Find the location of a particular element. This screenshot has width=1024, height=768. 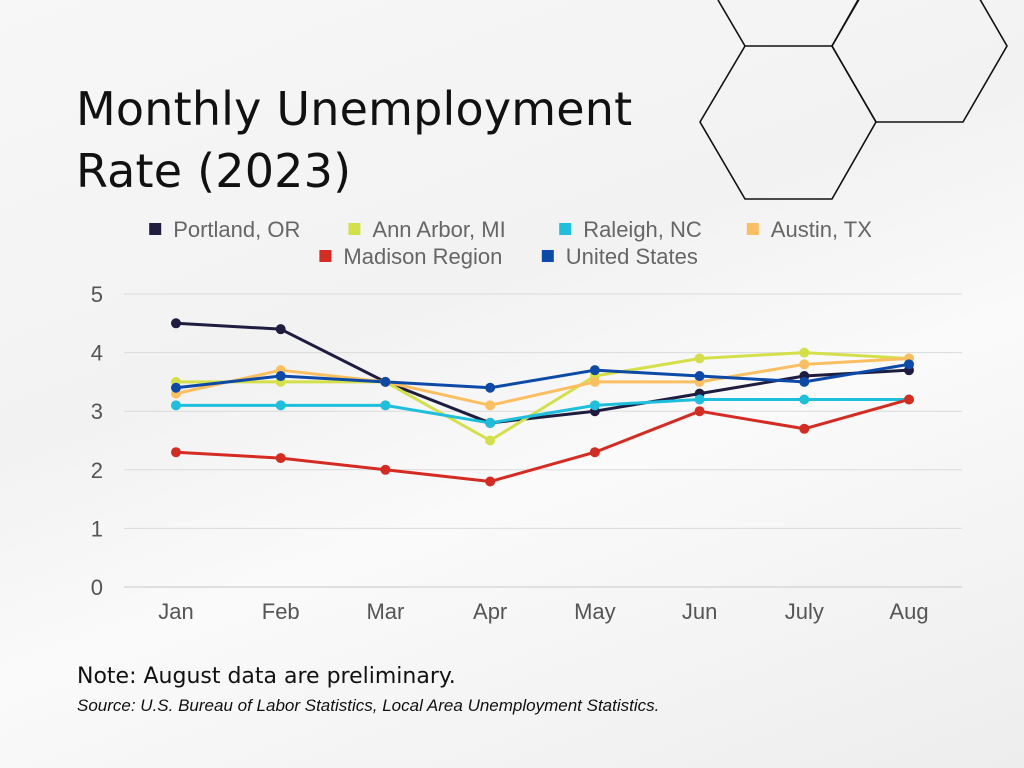

y-tick-label: 5 is located at coordinates (97, 294).